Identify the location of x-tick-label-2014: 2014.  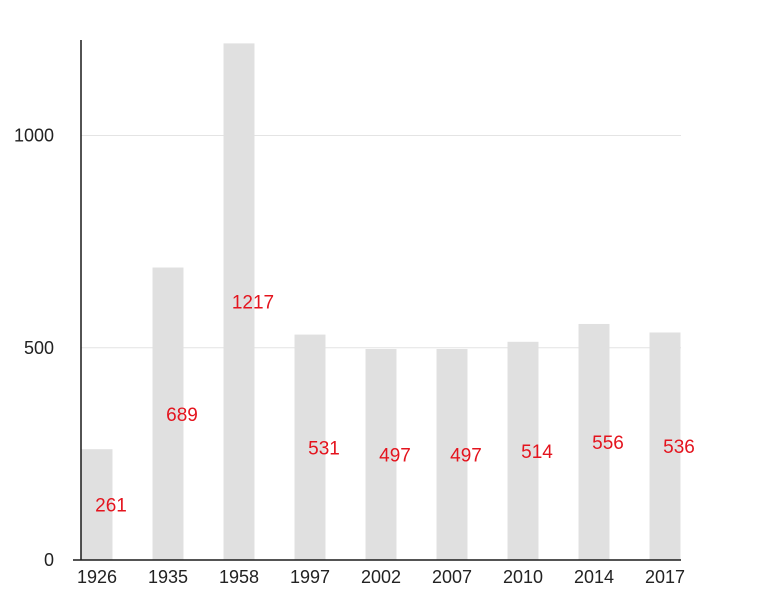
(594, 577).